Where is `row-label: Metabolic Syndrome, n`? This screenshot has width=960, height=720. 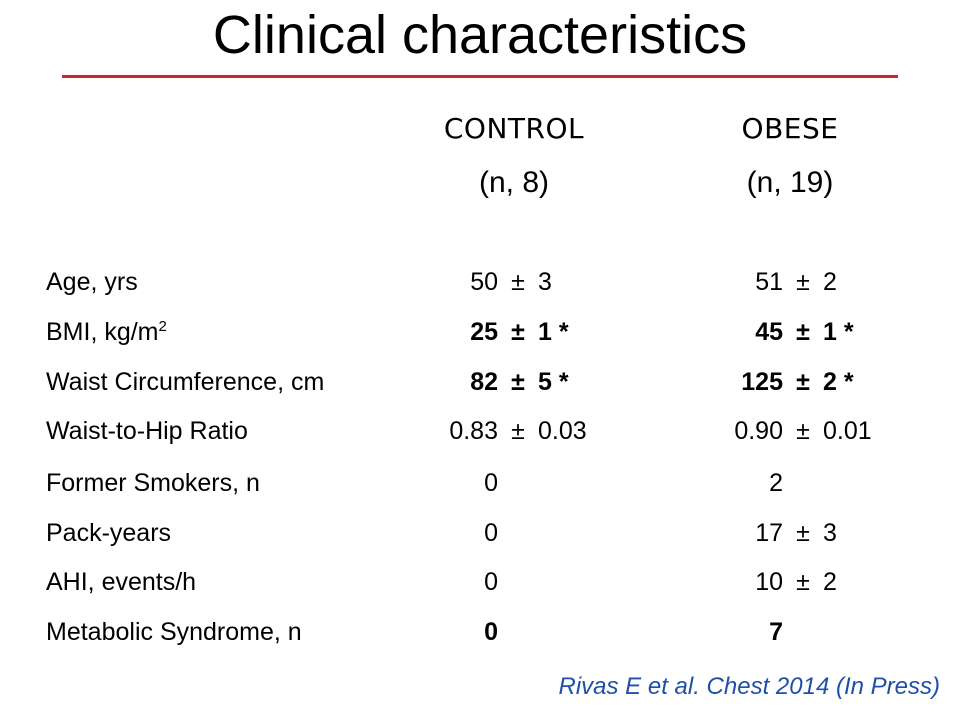 row-label: Metabolic Syndrome, n is located at coordinates (174, 632).